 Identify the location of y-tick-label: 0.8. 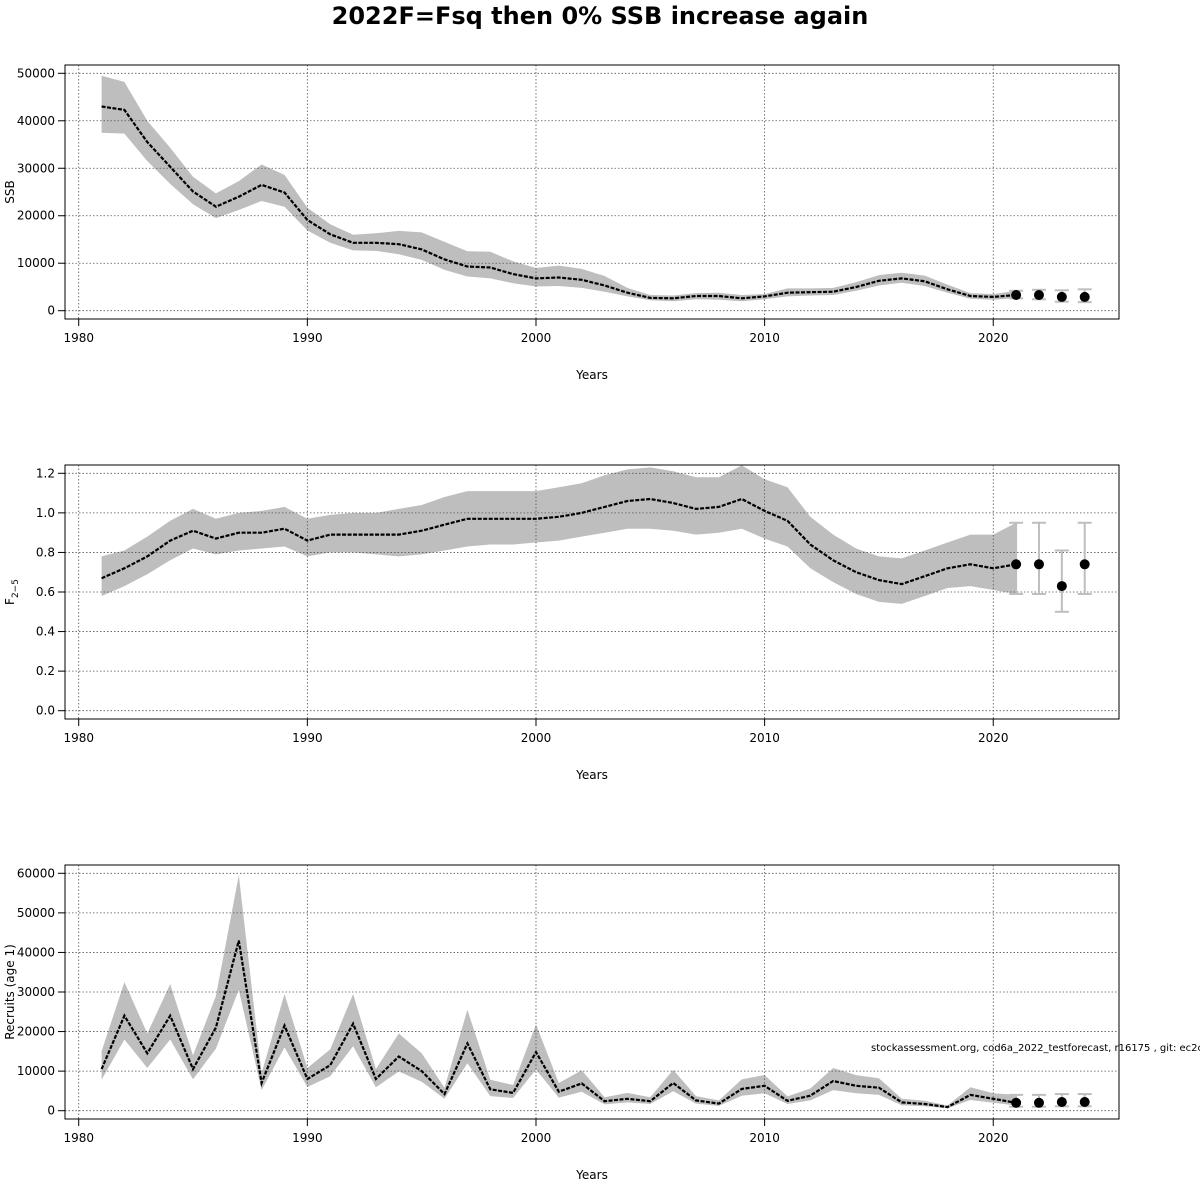
(45, 552).